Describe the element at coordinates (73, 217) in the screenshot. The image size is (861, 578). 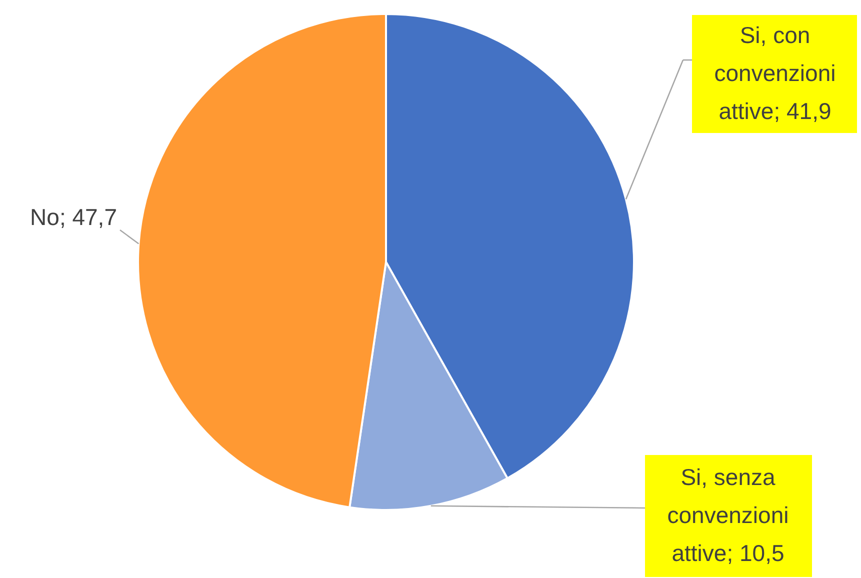
I see `slice-label: No; 47,7` at that location.